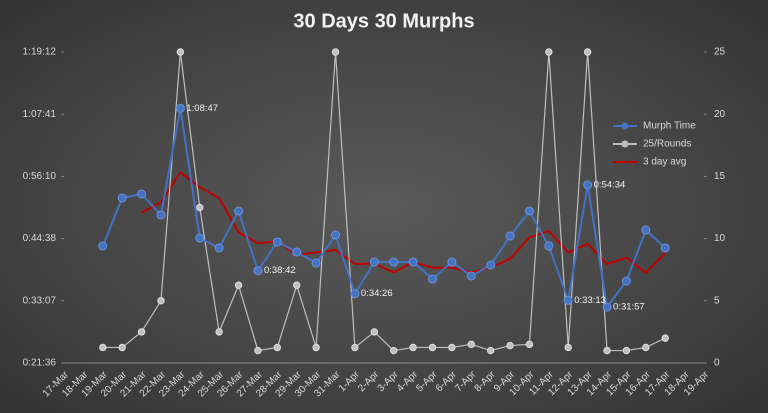 This screenshot has height=413, width=768. What do you see at coordinates (40, 176) in the screenshot?
I see `y-tick-label: 0:56:10` at bounding box center [40, 176].